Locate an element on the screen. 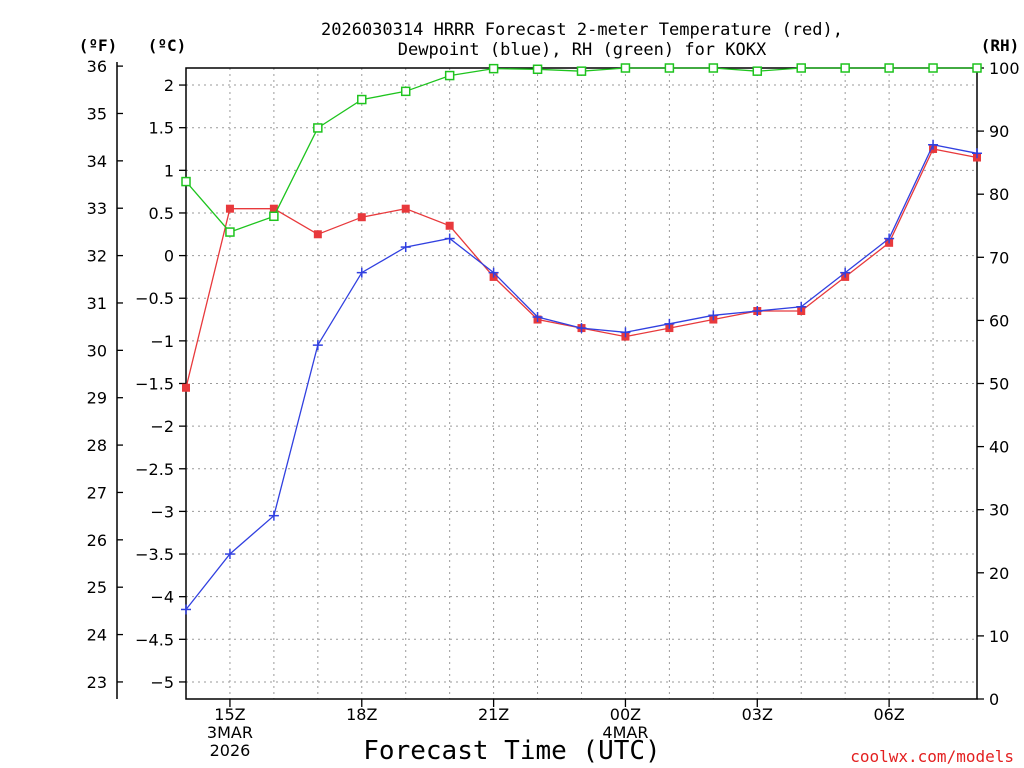 The height and width of the screenshot is (768, 1024). rh-tick-label: 20 is located at coordinates (999, 573).